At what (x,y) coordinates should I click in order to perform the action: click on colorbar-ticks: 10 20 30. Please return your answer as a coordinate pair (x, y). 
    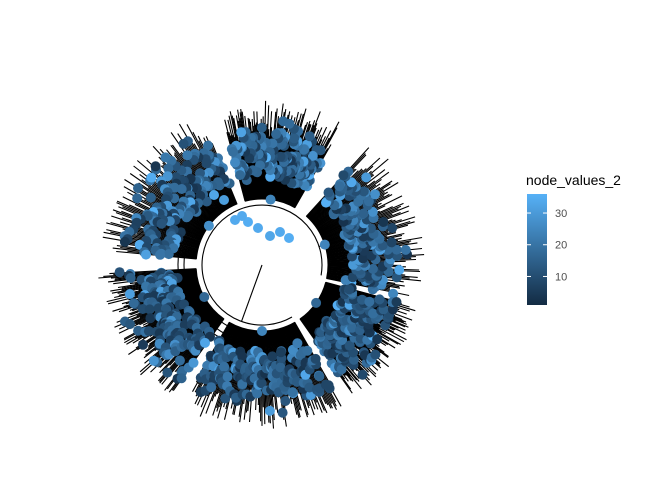
    Looking at the image, I should click on (547, 245).